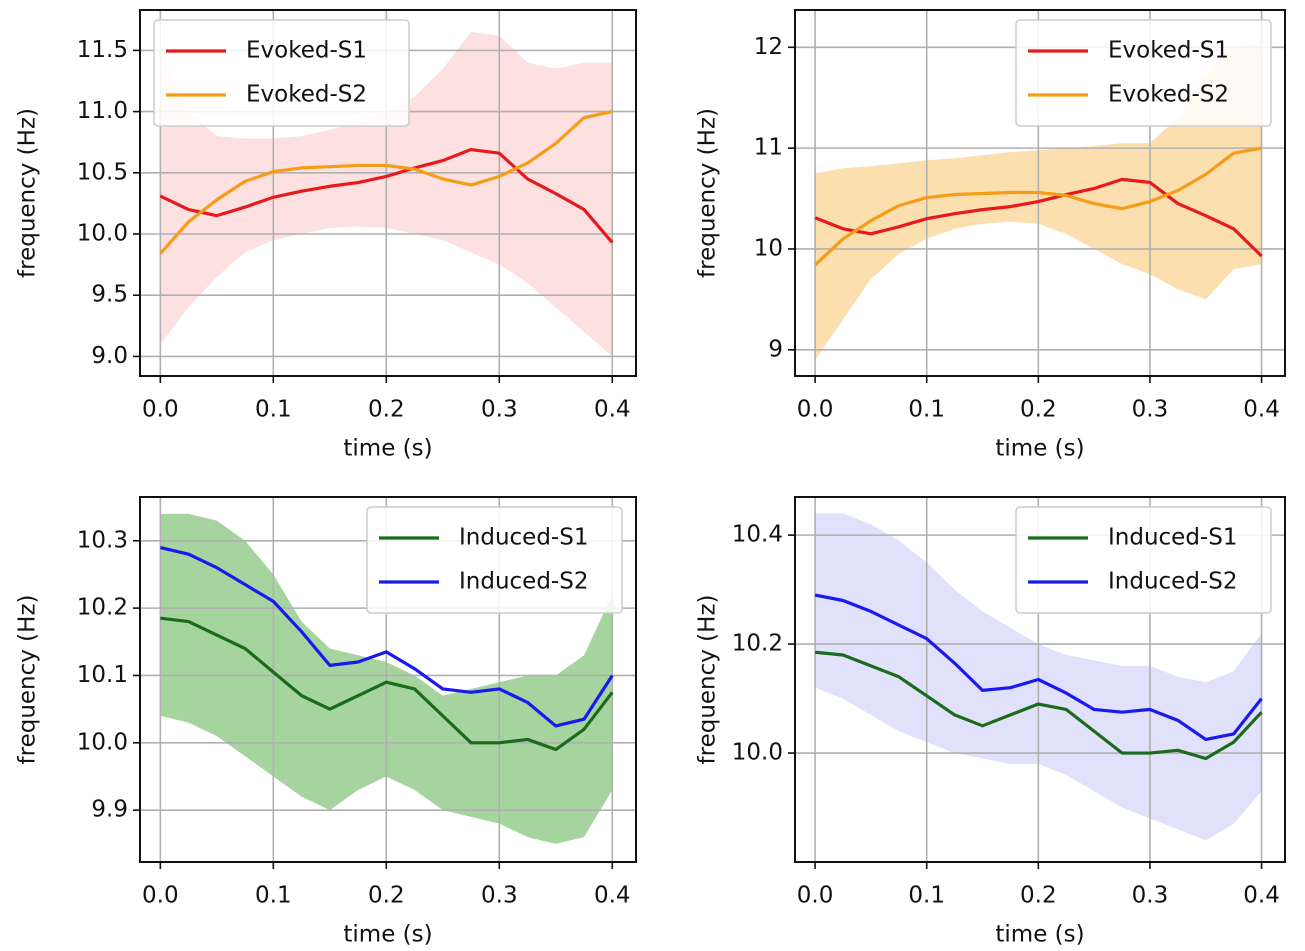 This screenshot has width=1305, height=951. Describe the element at coordinates (102, 50) in the screenshot. I see `y-tick-label: 11.5` at that location.